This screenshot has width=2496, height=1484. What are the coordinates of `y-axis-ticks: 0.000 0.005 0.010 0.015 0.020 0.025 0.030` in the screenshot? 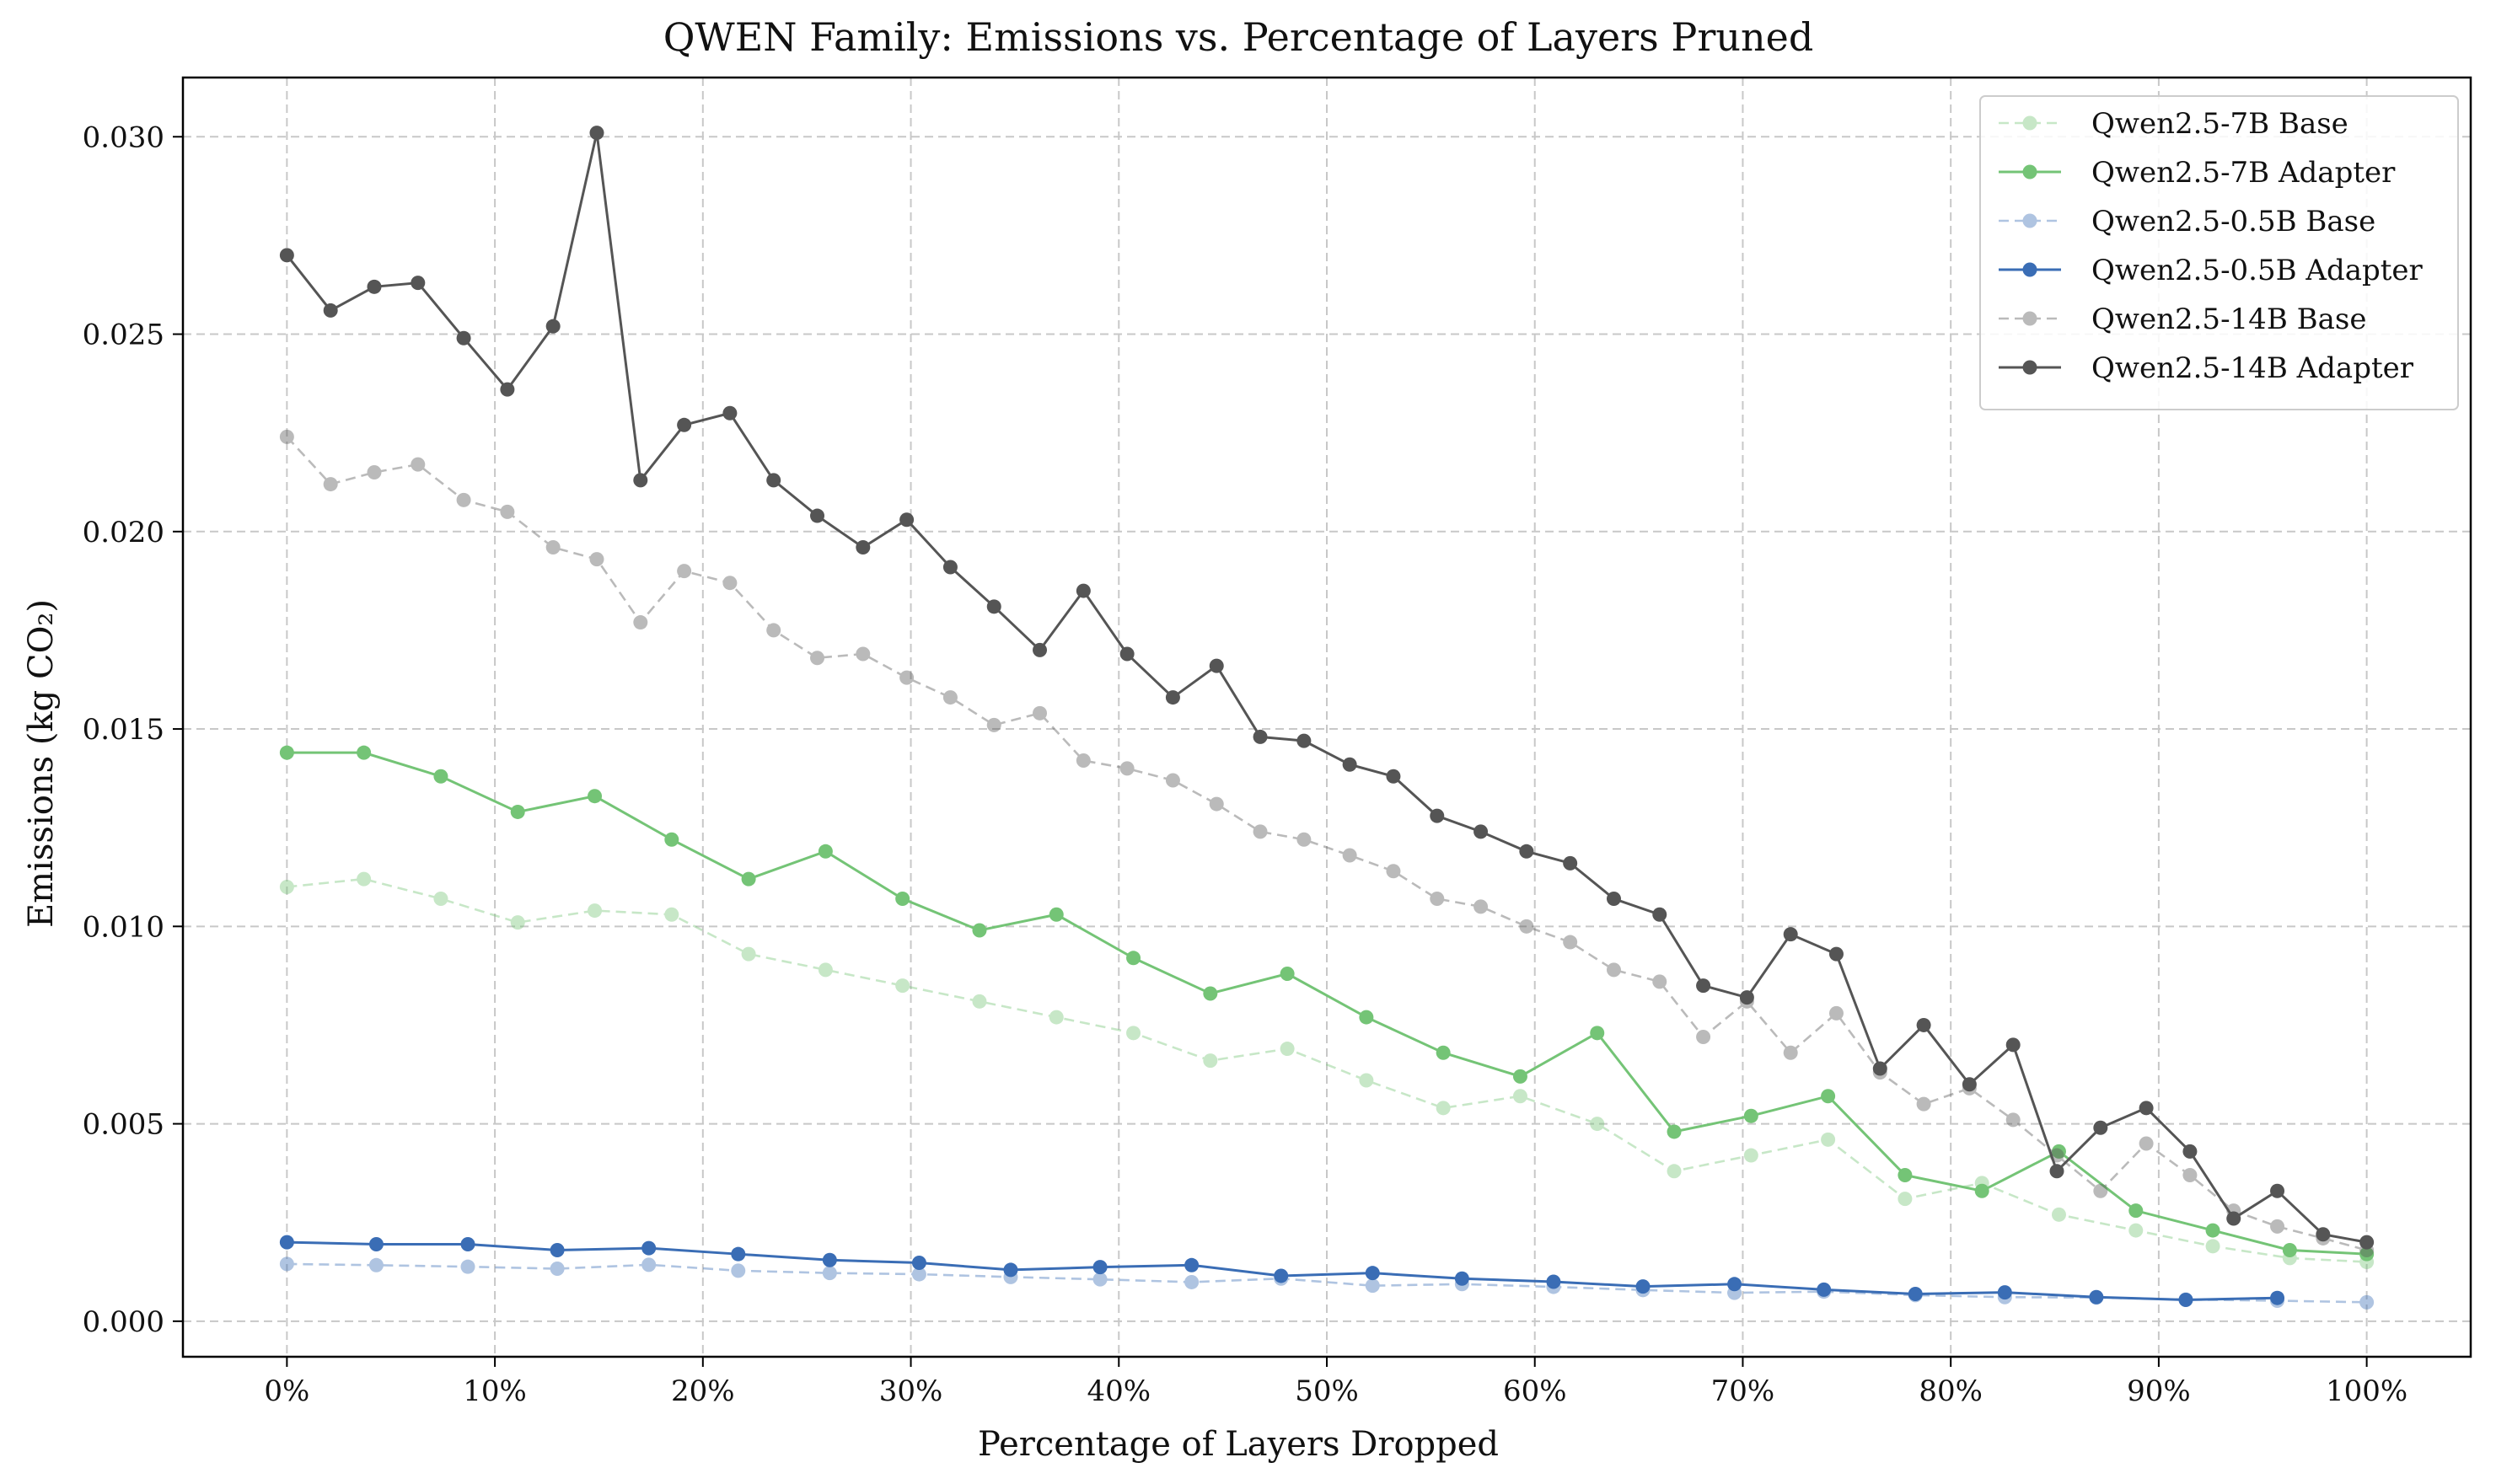 It's located at (133, 730).